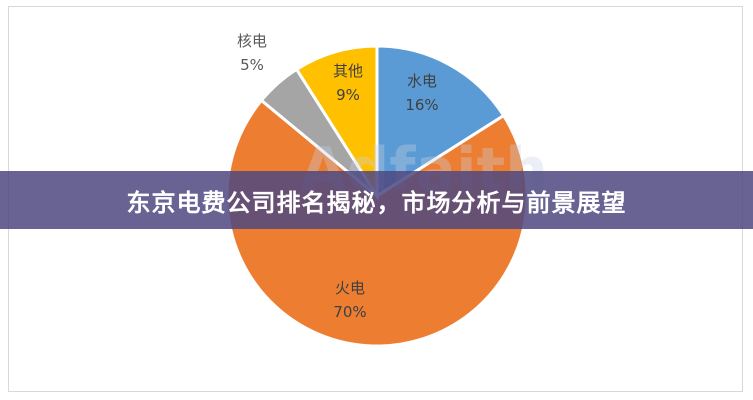 The height and width of the screenshot is (400, 753). Describe the element at coordinates (252, 41) in the screenshot. I see `slice-category-label: 核电` at that location.